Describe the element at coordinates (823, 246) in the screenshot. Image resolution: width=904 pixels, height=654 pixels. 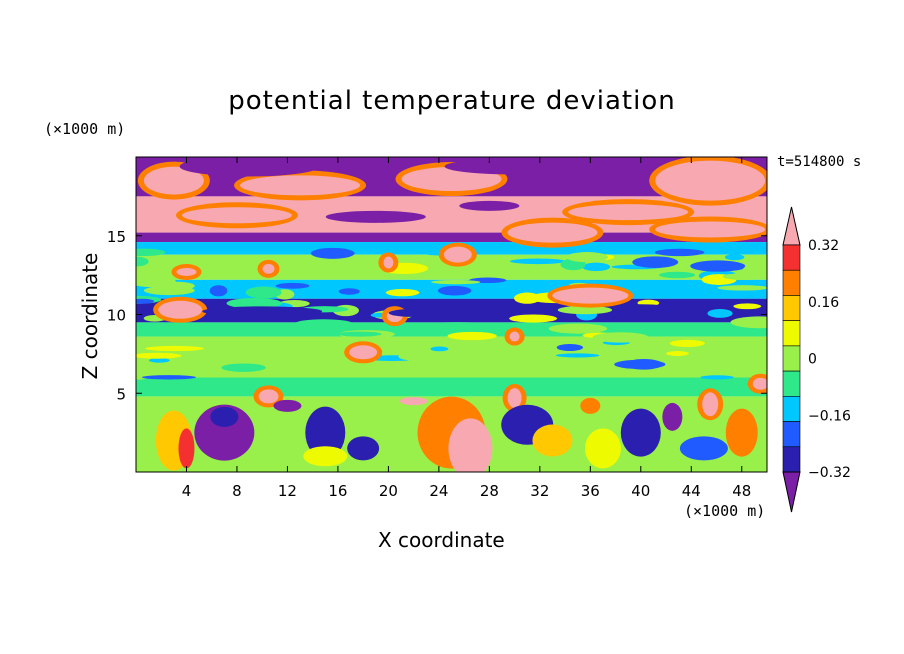
I see `colorbar-tick-label: 0.32` at that location.